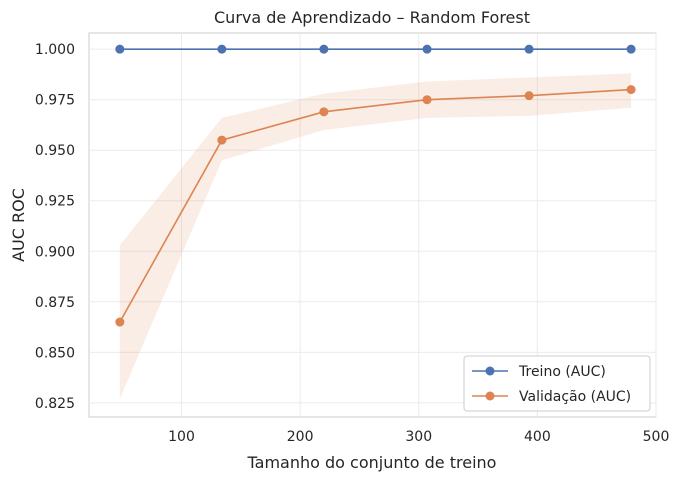 Image resolution: width=680 pixels, height=480 pixels. I want to click on x-tick-label: 500, so click(656, 437).